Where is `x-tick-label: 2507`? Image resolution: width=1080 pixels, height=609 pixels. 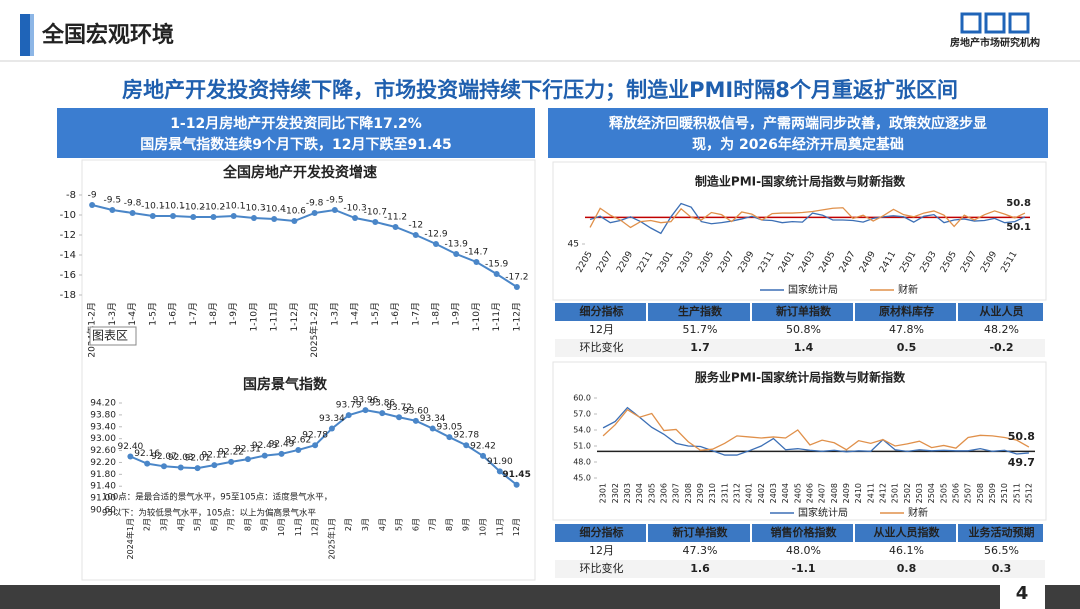
x-tick-label: 2507 is located at coordinates (968, 493).